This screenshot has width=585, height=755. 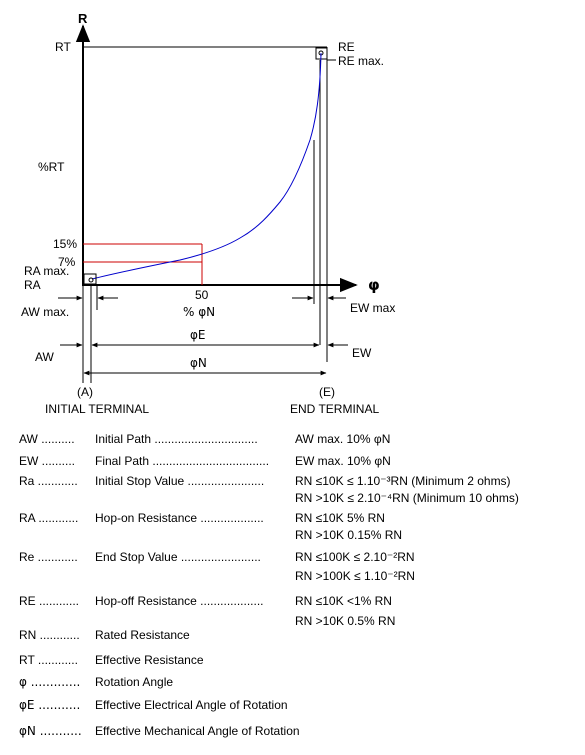 What do you see at coordinates (142, 635) in the screenshot?
I see `legend-name: Rated Resistance` at bounding box center [142, 635].